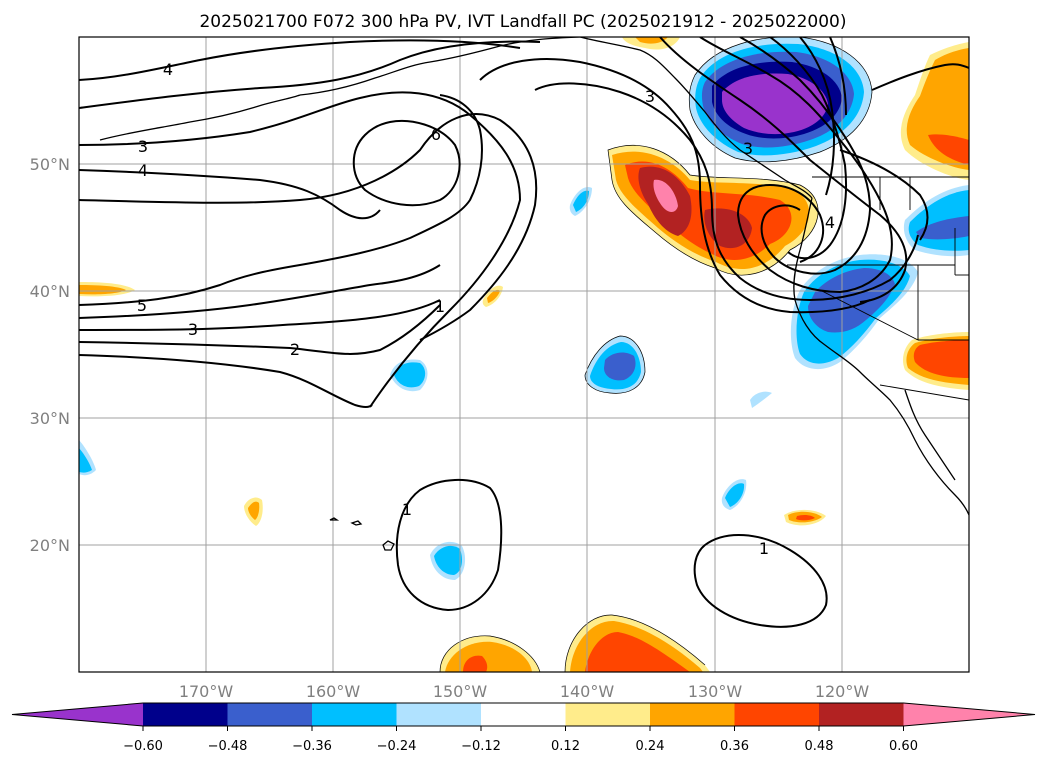  Describe the element at coordinates (206, 691) in the screenshot. I see `lon-label: 170°W` at that location.